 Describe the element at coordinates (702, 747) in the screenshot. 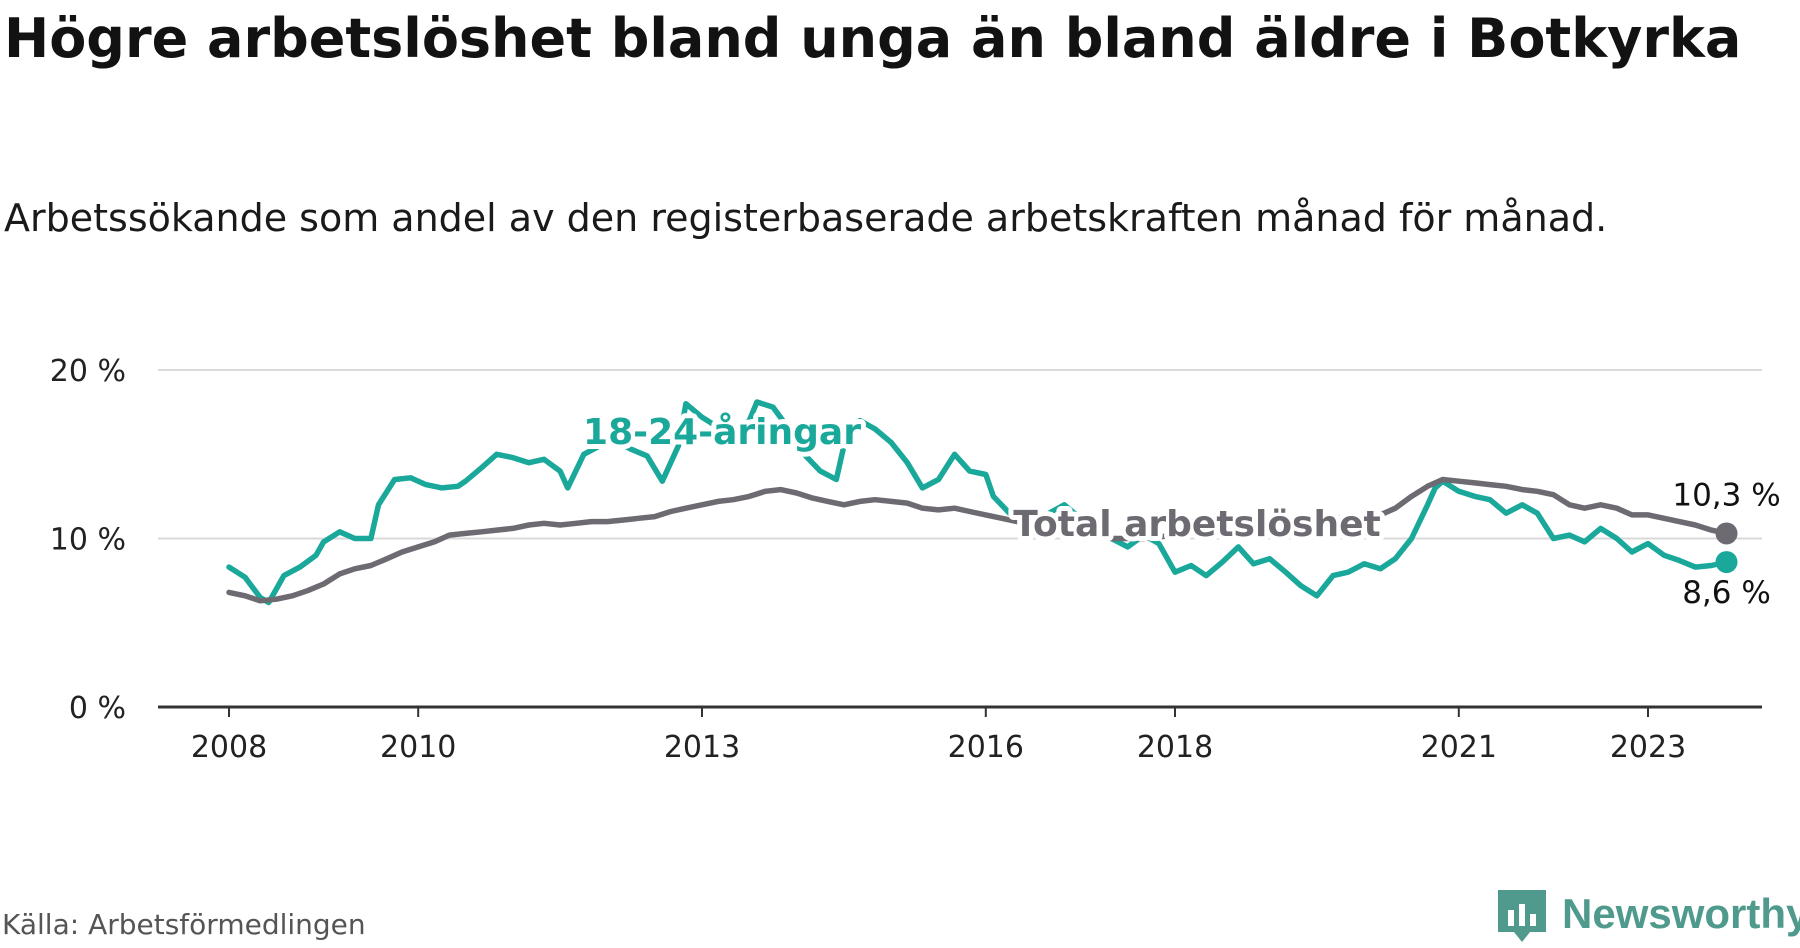

I see `x-tick-label: 2013` at that location.